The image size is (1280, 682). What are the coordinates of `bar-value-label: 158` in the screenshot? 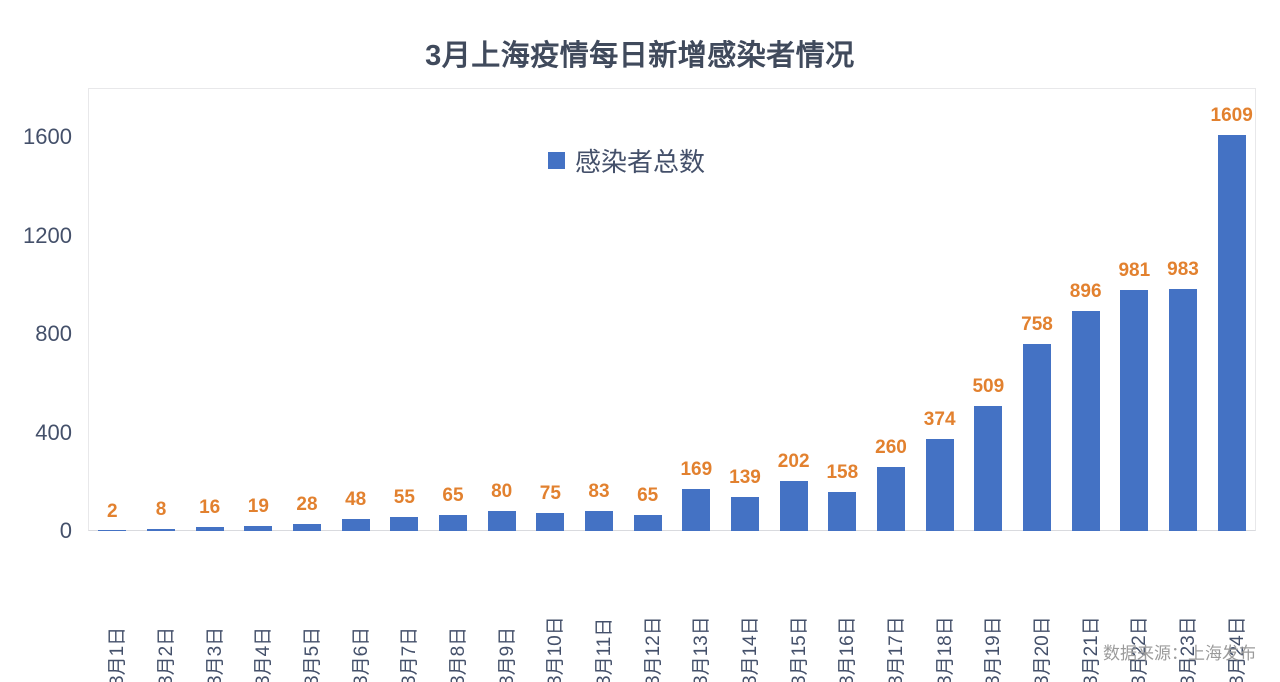 It's located at (842, 473).